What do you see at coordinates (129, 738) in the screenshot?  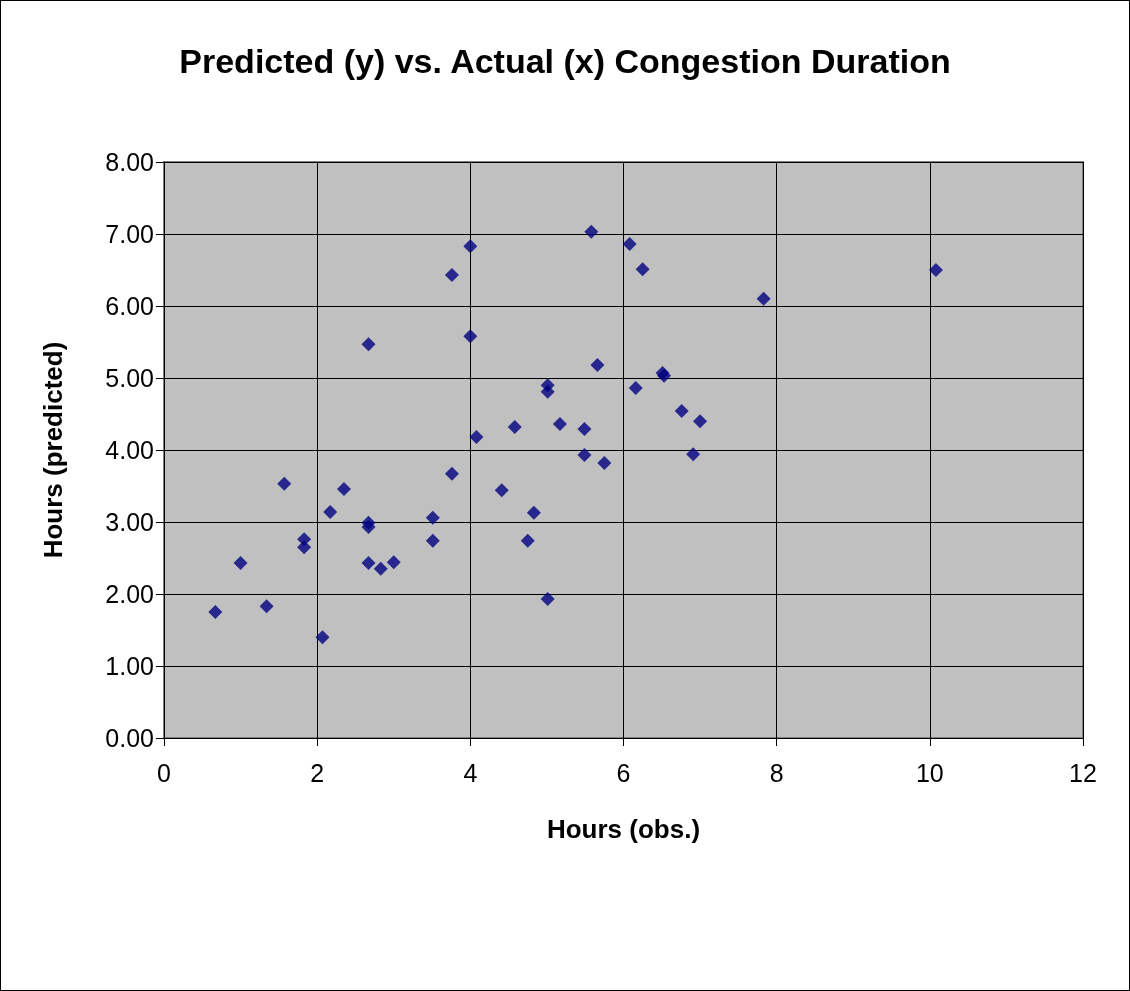 I see `y-tick-label: 0.00` at bounding box center [129, 738].